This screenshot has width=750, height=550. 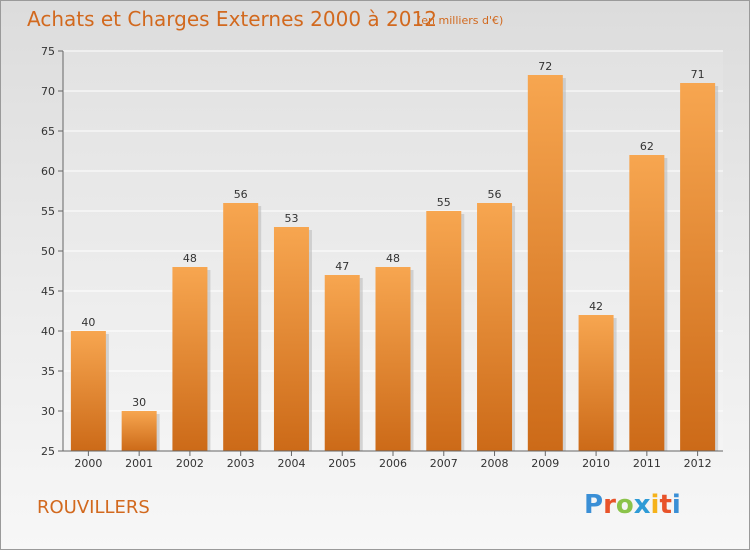 I want to click on place-name: ROUVILLERS, so click(x=93, y=507).